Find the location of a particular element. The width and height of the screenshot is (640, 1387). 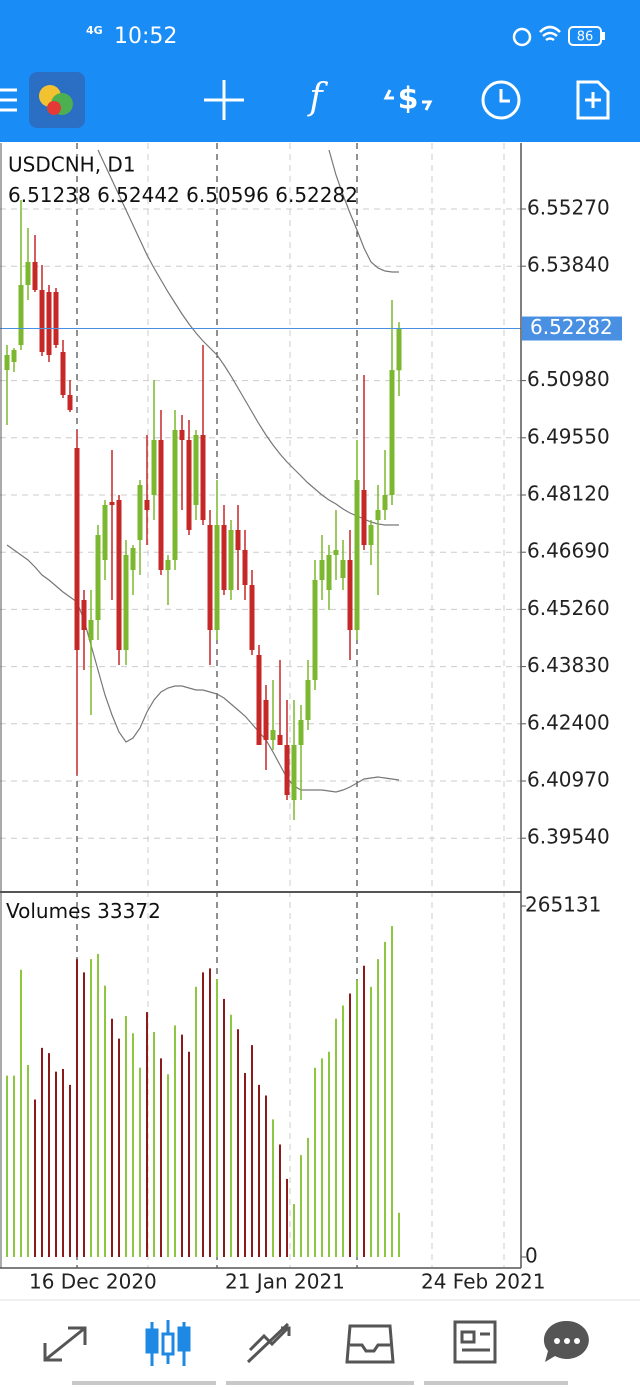

current-price-label: 6.52282 is located at coordinates (571, 327).